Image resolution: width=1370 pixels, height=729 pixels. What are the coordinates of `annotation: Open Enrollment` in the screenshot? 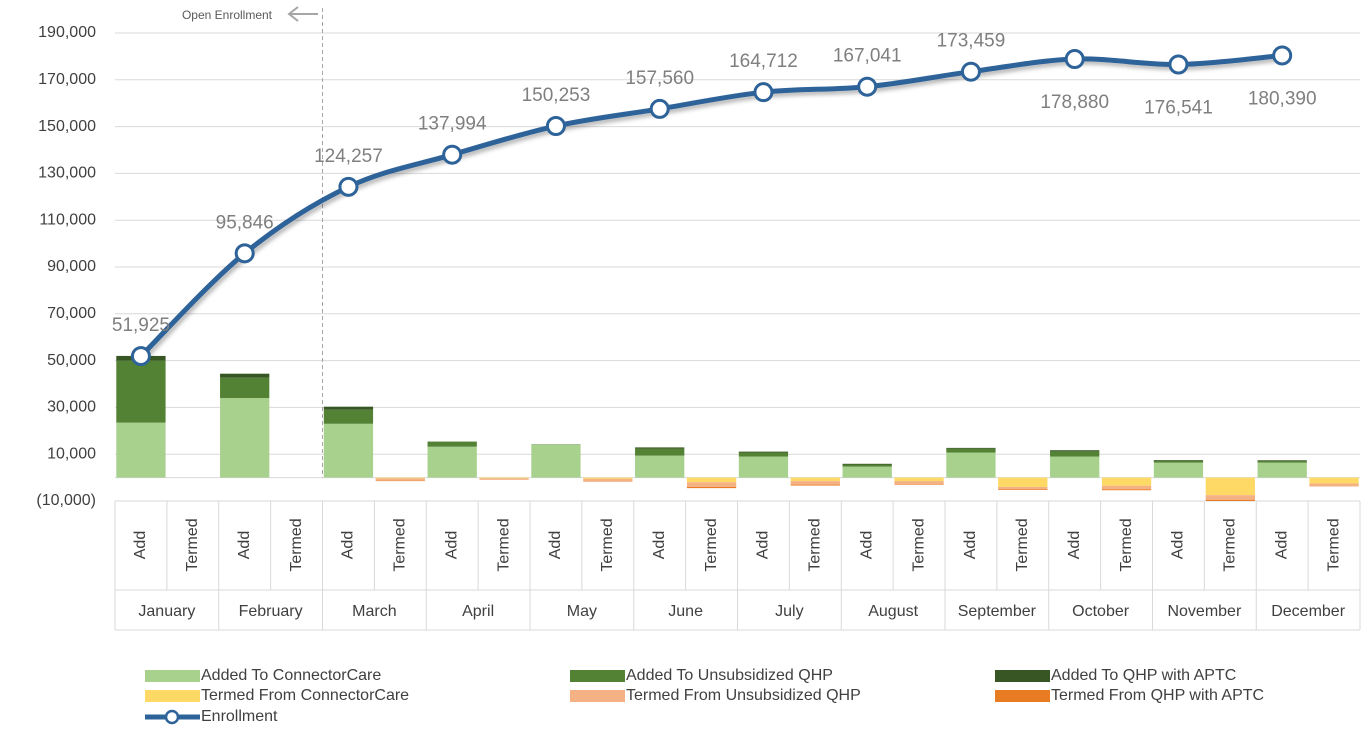 It's located at (227, 15).